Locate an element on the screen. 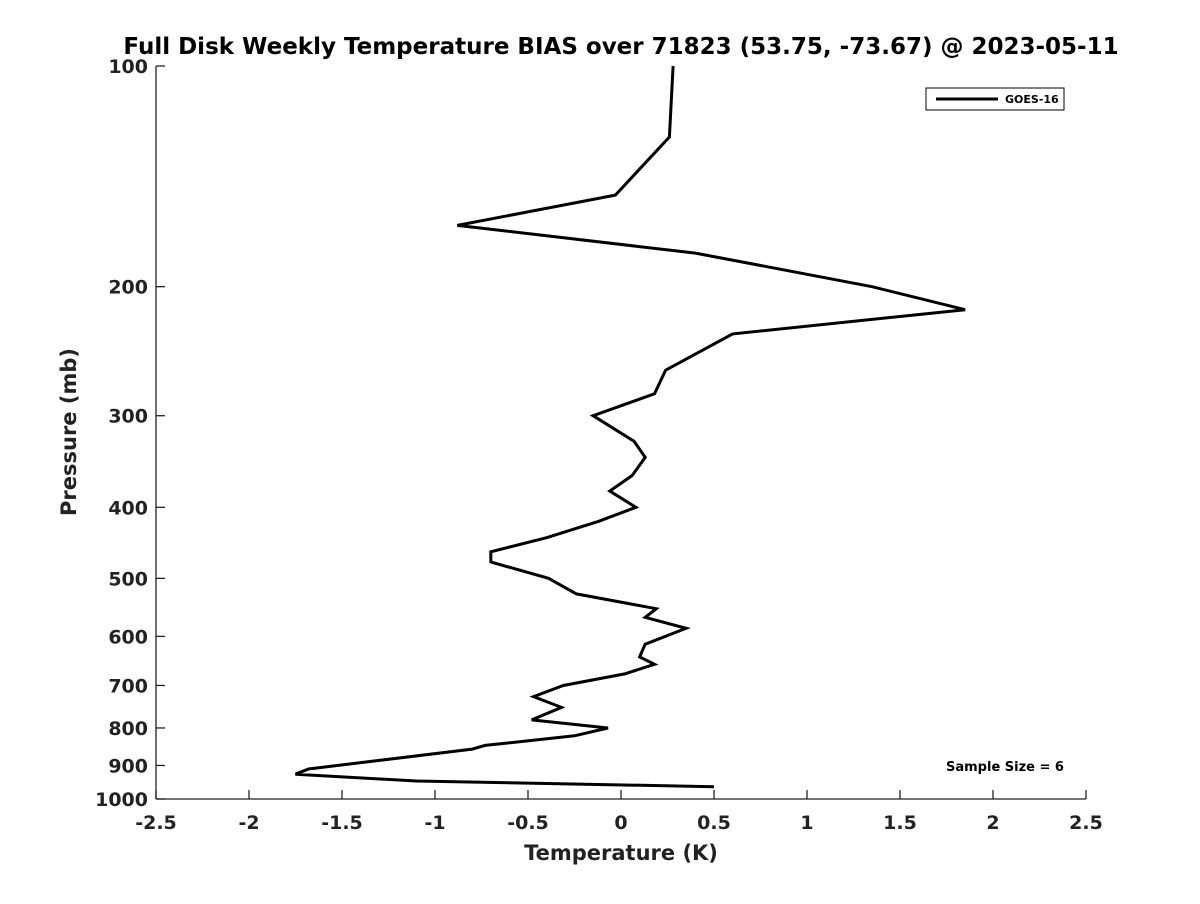 This screenshot has width=1200, height=904. y-axis-title: Pressure (mb) is located at coordinates (69, 432).